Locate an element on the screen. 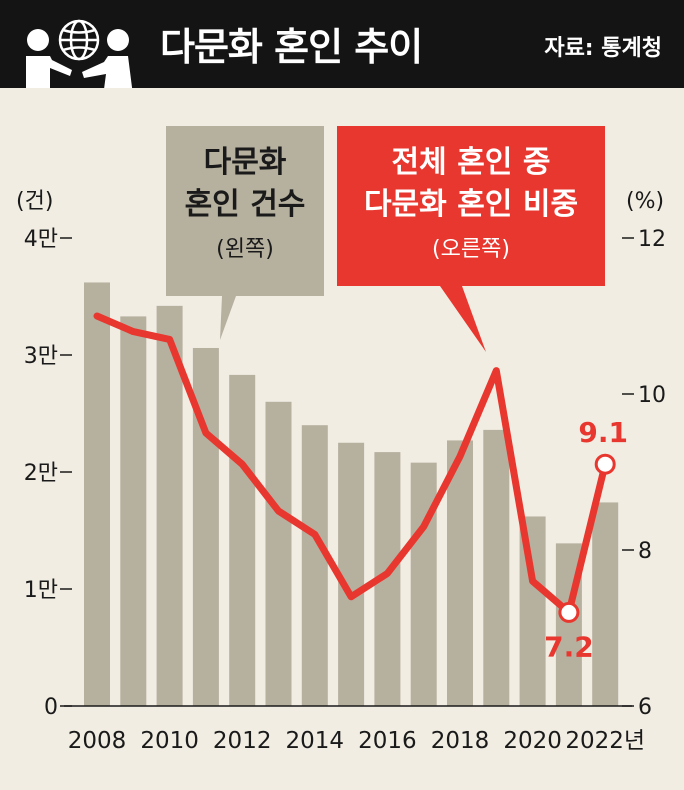  right-tick-label: 6 is located at coordinates (645, 707).